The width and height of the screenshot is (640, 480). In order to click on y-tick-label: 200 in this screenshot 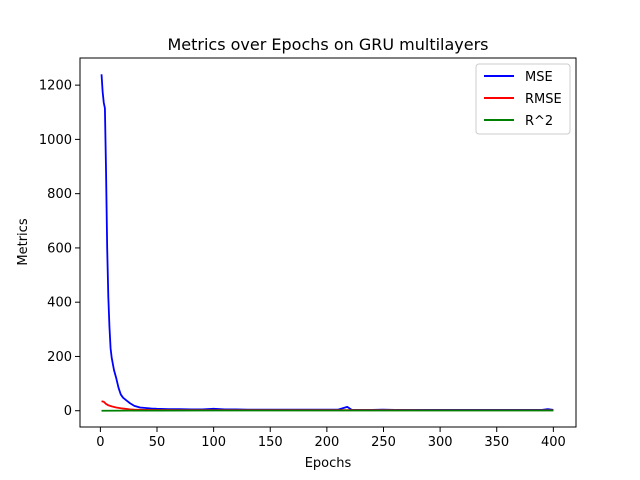, I will do `click(59, 357)`.